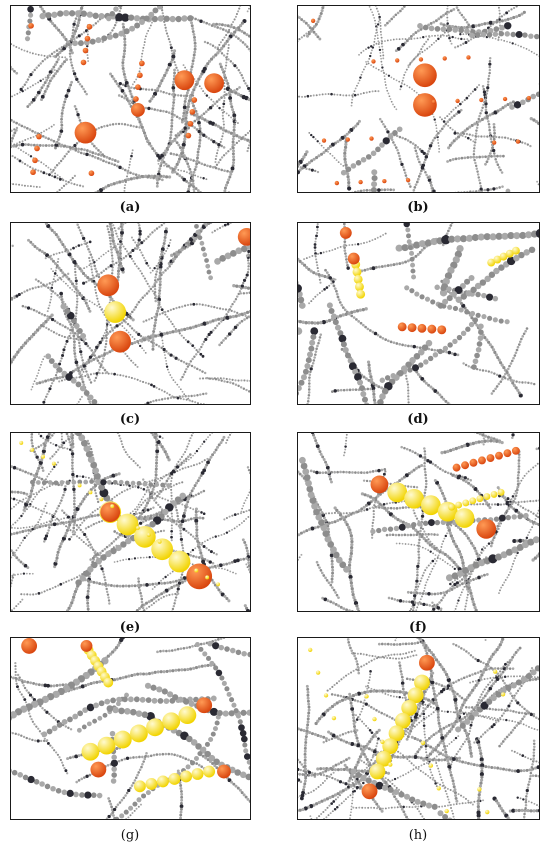 This screenshot has width=550, height=851. I want to click on polymer-network-image-a, so click(130, 99).